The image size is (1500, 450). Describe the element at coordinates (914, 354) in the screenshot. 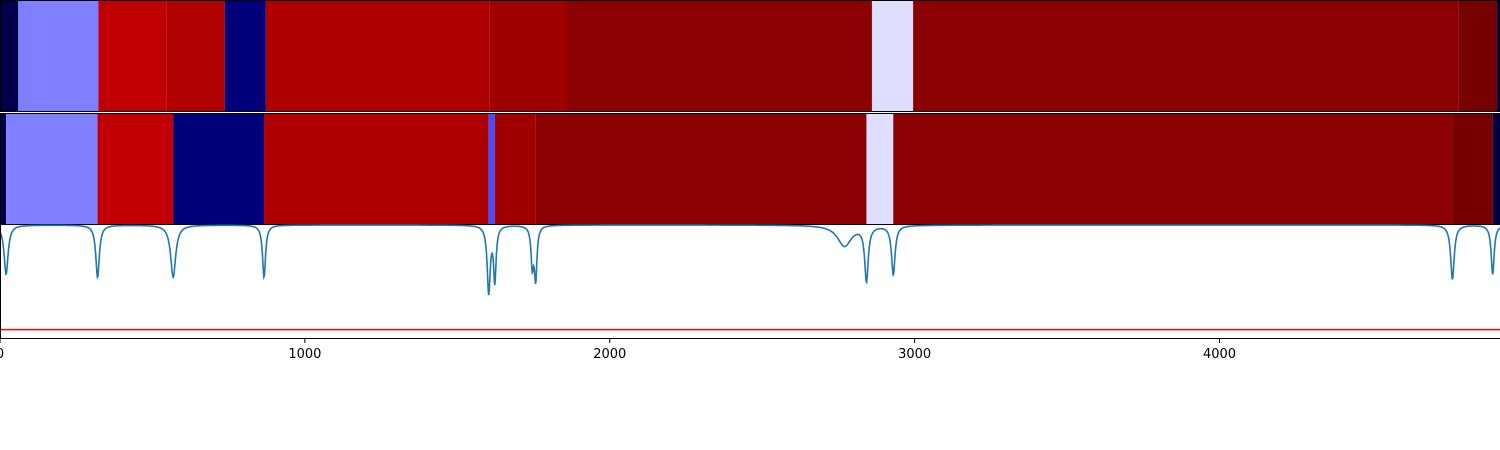

I see `x-tick-label: 3000` at that location.